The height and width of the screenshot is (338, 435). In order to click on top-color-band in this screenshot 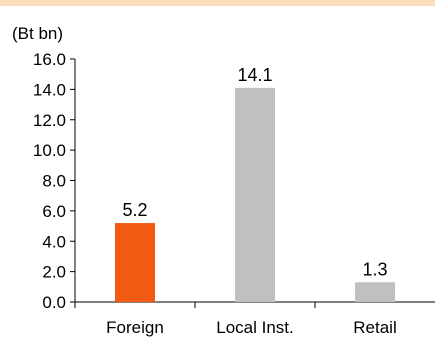, I will do `click(217, 3)`.